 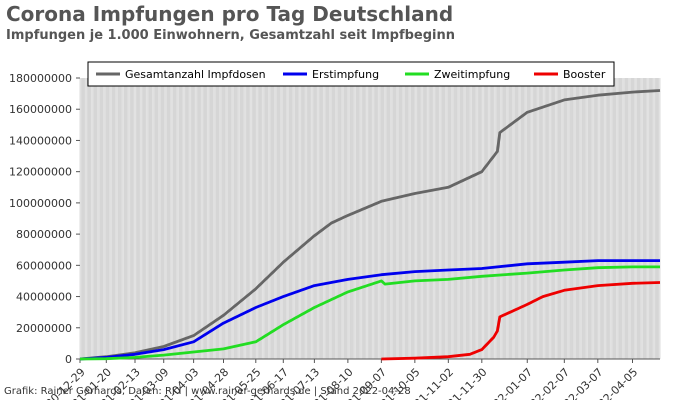 What do you see at coordinates (521, 321) in the screenshot?
I see `series-line-booster` at bounding box center [521, 321].